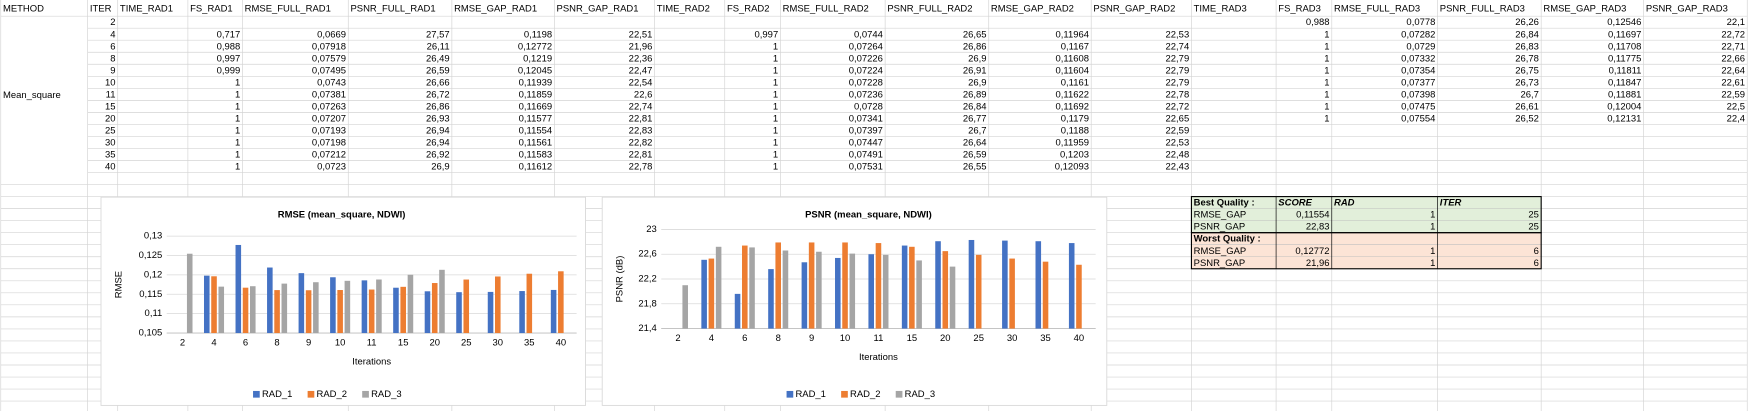 This screenshot has height=411, width=1748. Describe the element at coordinates (386, 394) in the screenshot. I see `legend-label: RAD_3` at that location.